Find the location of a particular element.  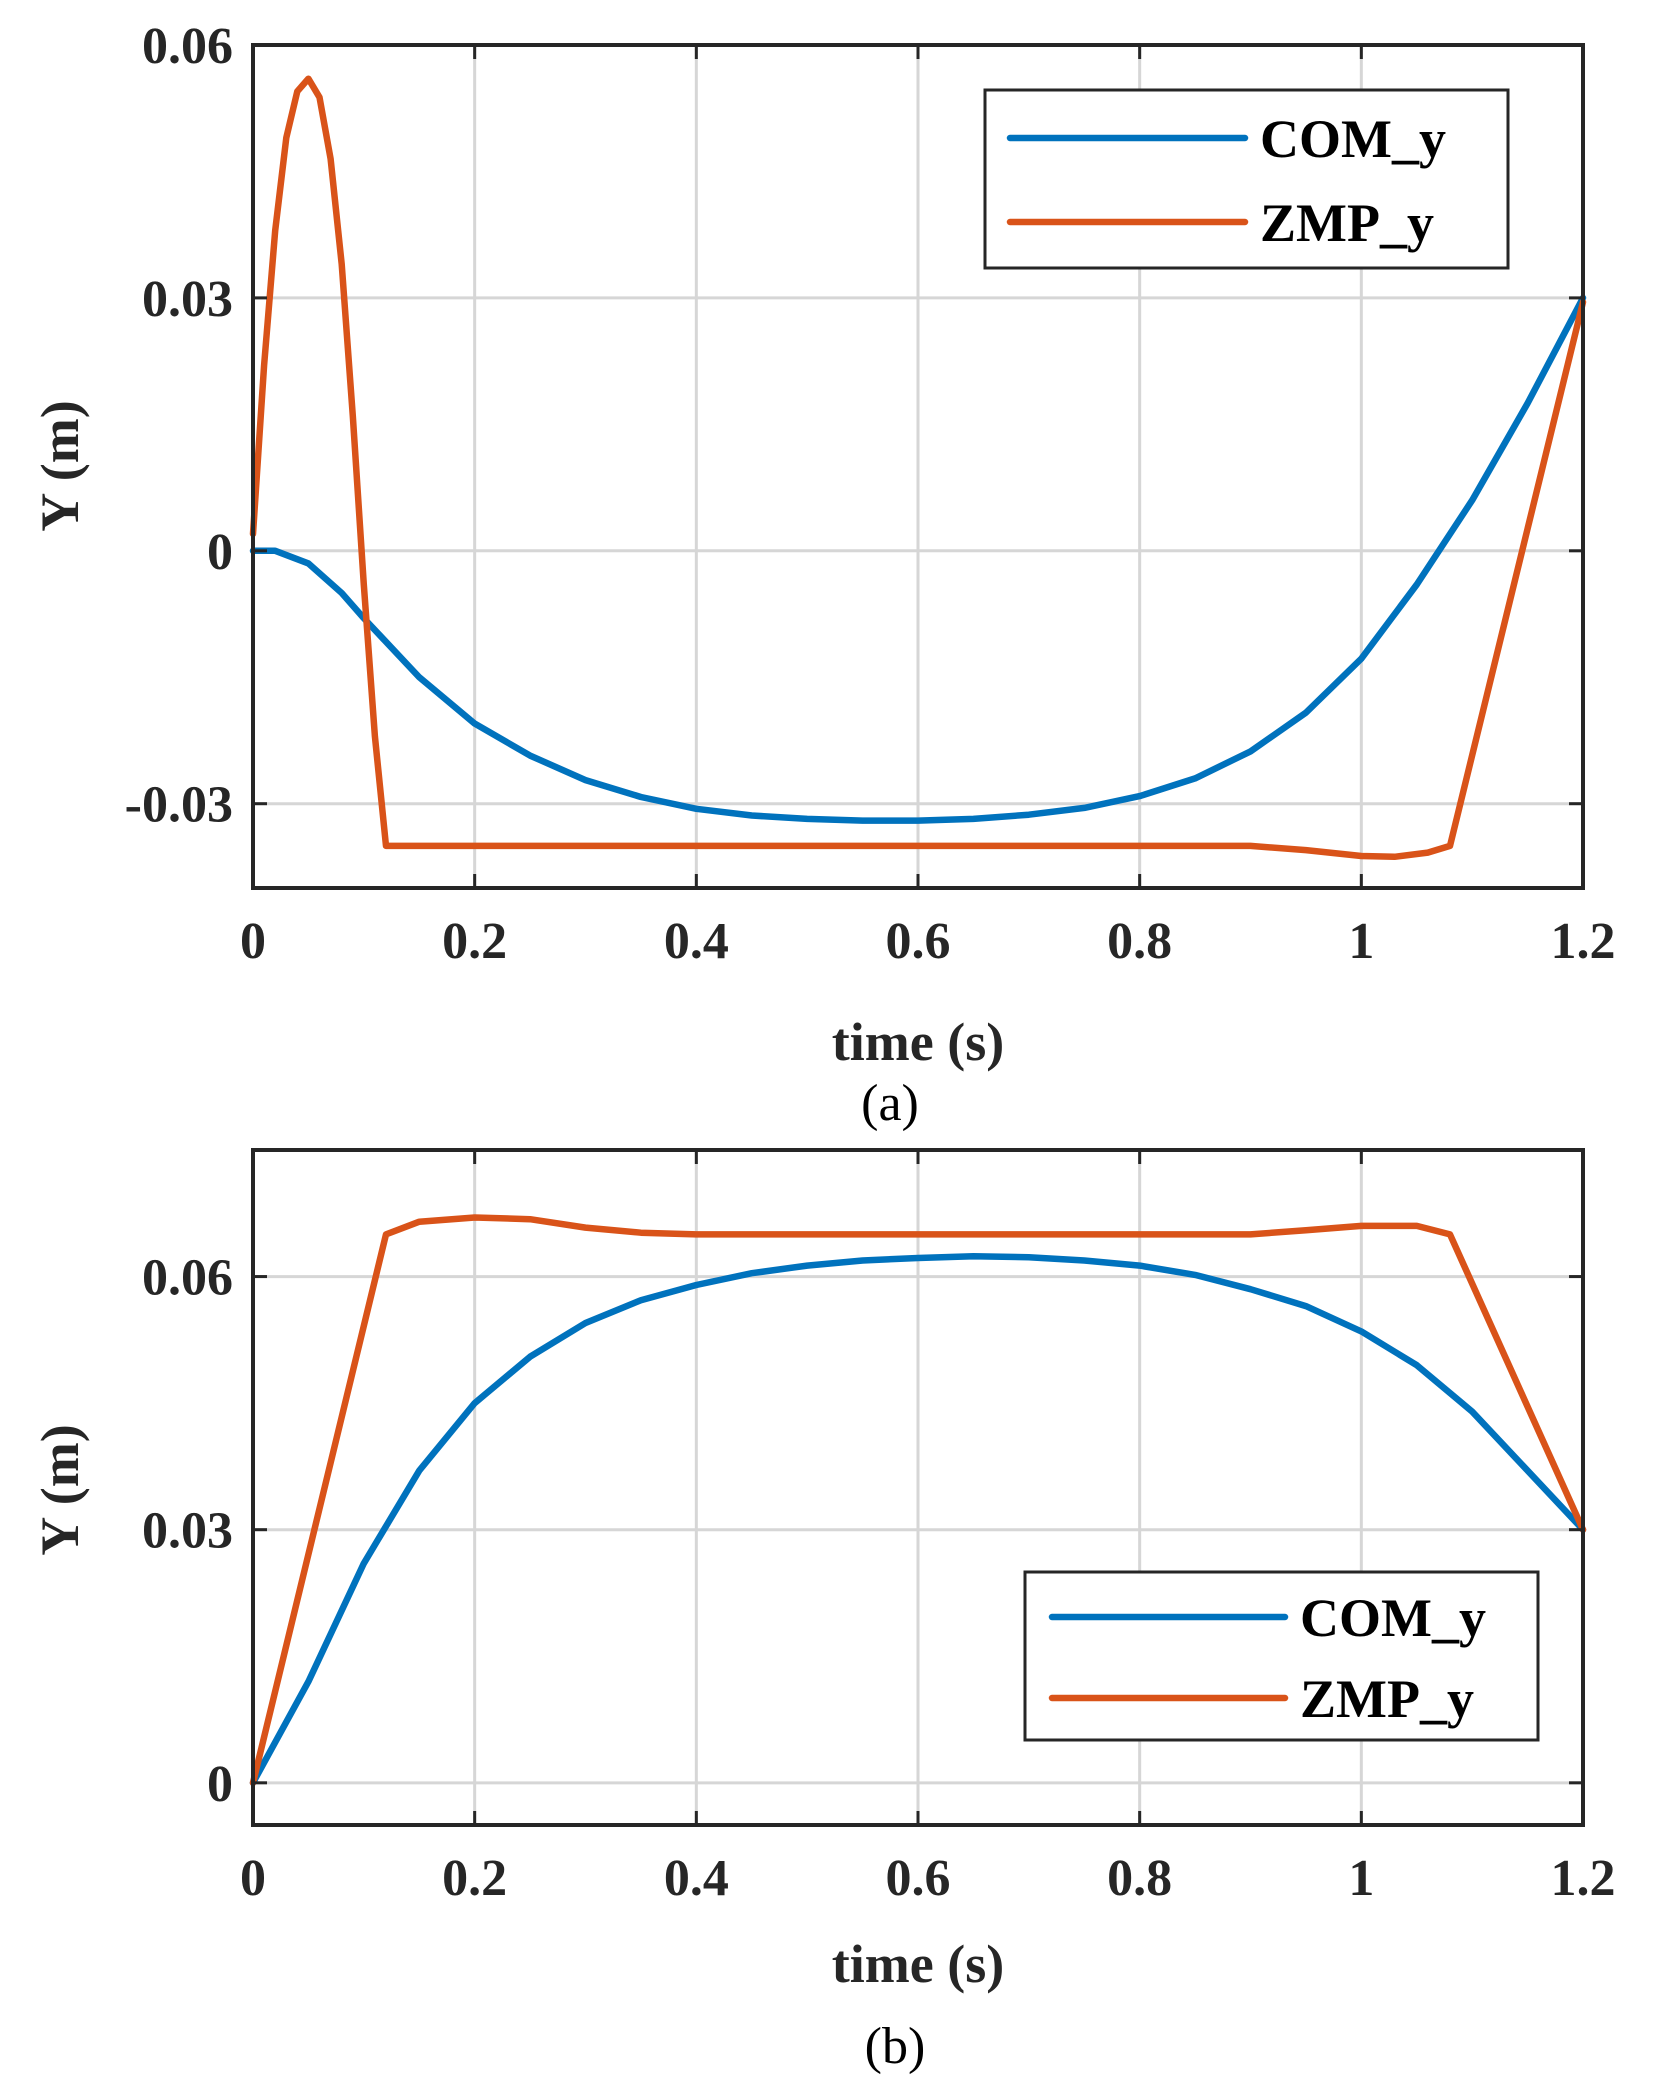

panel-b-y-tick-labels: 0 0.03 0.06 is located at coordinates (187, 1531).